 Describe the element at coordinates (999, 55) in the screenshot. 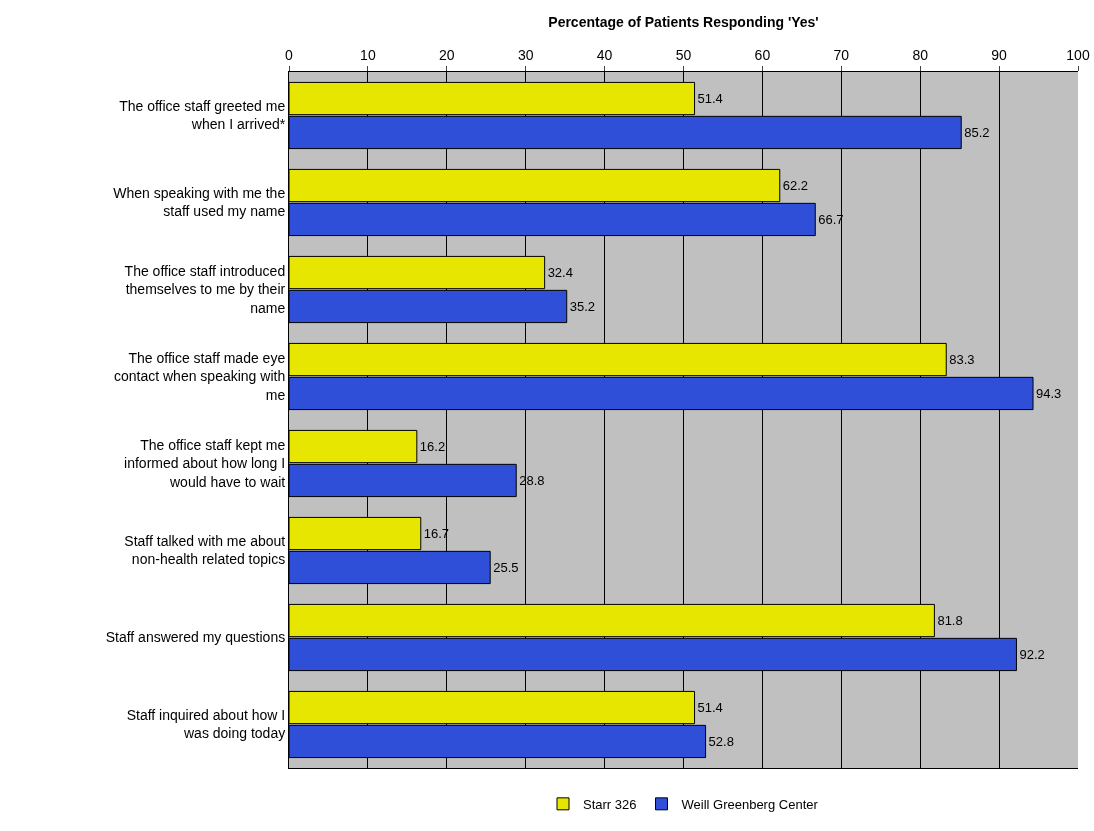

I see `x-tick-label: 90` at that location.